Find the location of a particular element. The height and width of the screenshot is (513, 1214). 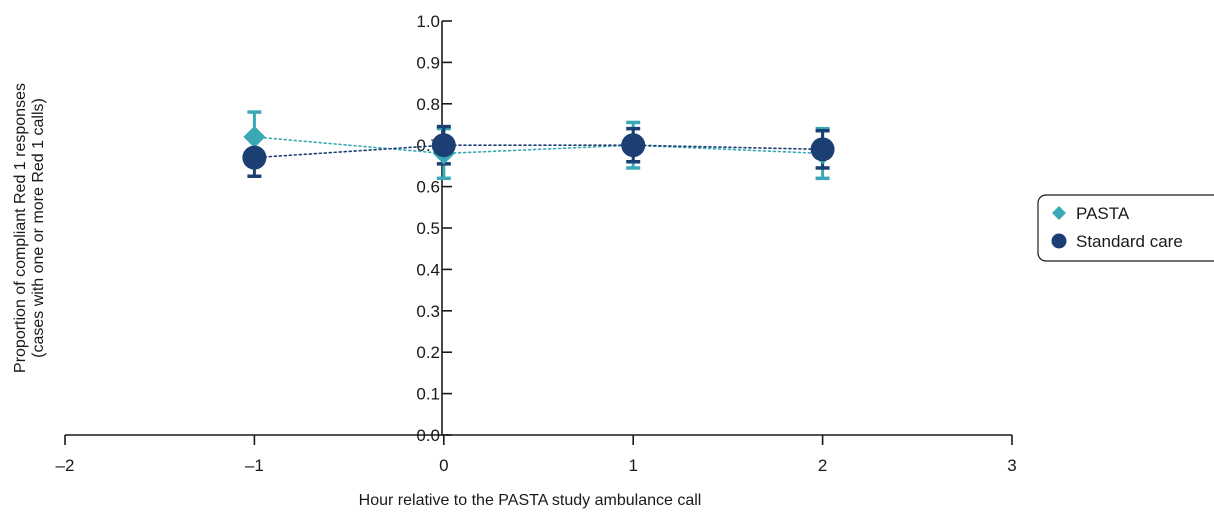

x-tick-label: 2 is located at coordinates (822, 465).